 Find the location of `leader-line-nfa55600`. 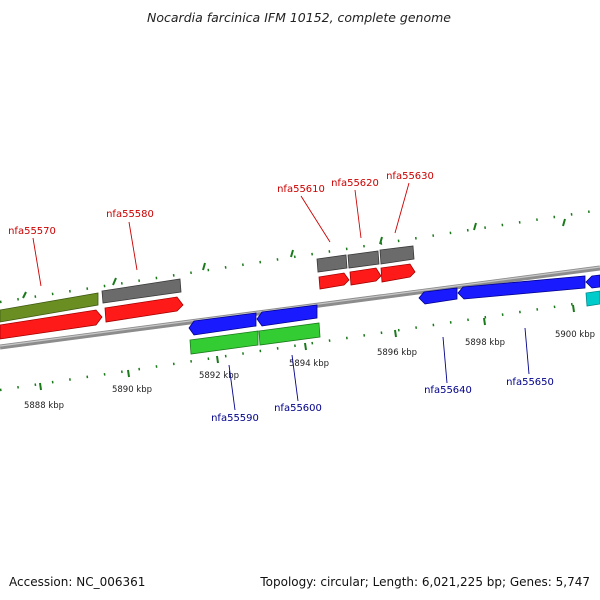

leader-line-nfa55600 is located at coordinates (295, 378).